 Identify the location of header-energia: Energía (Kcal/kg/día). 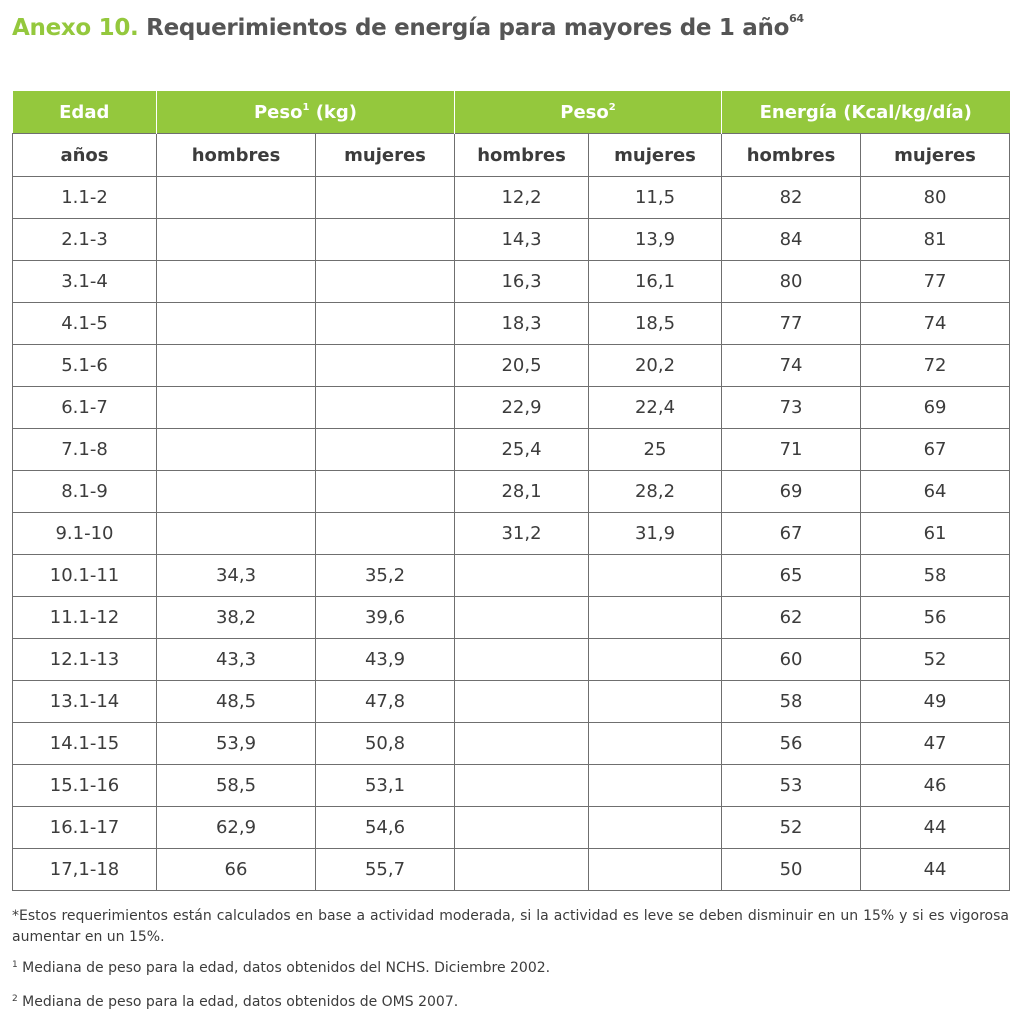
(865, 112).